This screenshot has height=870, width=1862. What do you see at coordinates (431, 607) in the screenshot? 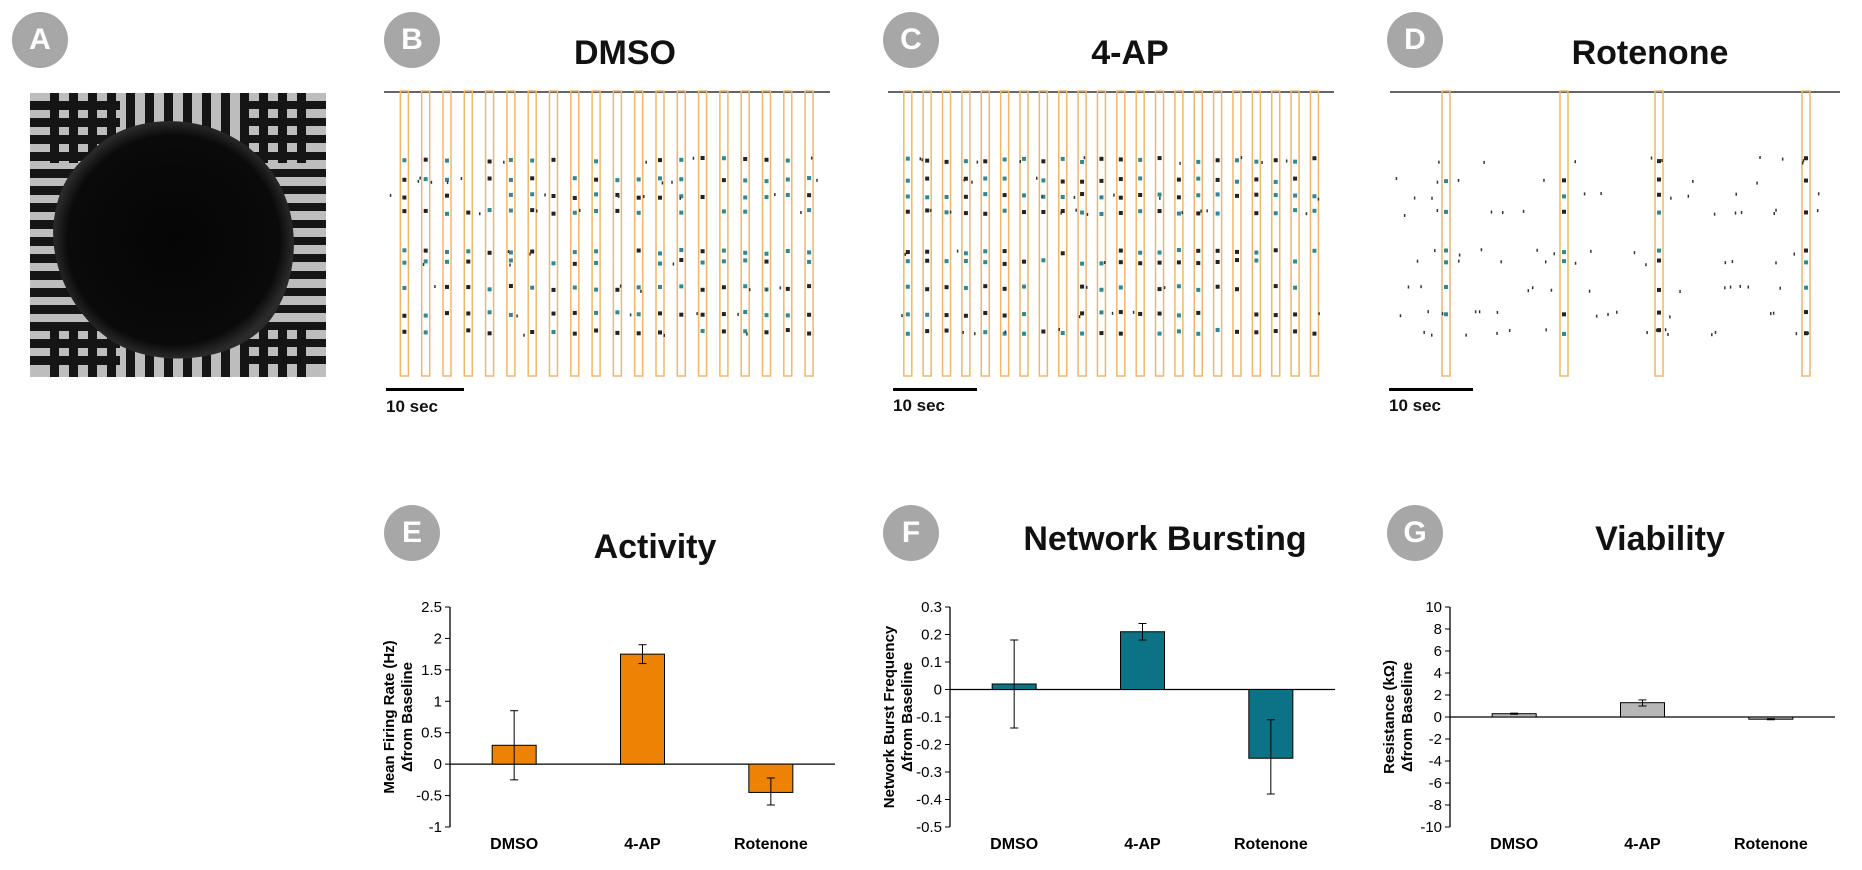
I see `y-tick-label: 2.5` at bounding box center [431, 607].